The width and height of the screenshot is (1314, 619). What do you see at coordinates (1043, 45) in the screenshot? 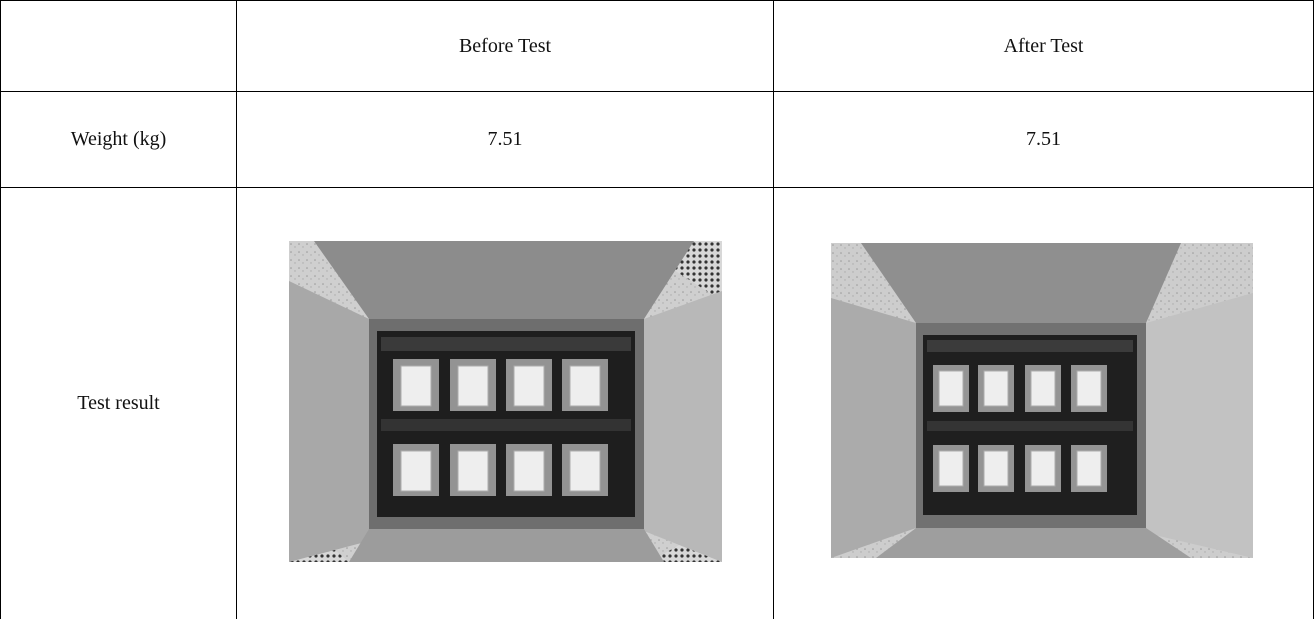
I see `header-after-test: After Test` at bounding box center [1043, 45].